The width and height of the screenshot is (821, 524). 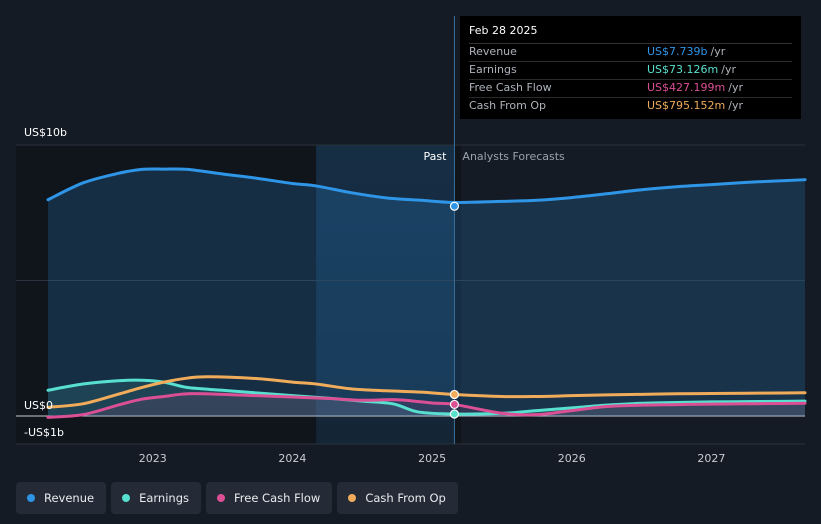 What do you see at coordinates (454, 394) in the screenshot?
I see `cash-from-op-marker` at bounding box center [454, 394].